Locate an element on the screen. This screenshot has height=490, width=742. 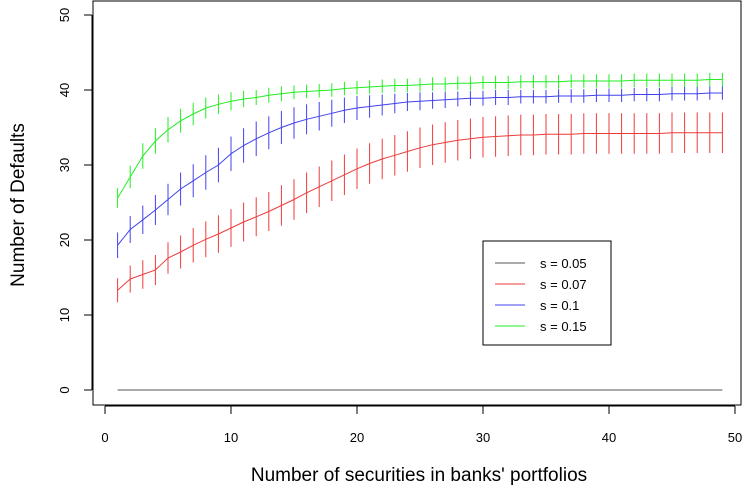
legend-label: s = 0.15 is located at coordinates (563, 326).